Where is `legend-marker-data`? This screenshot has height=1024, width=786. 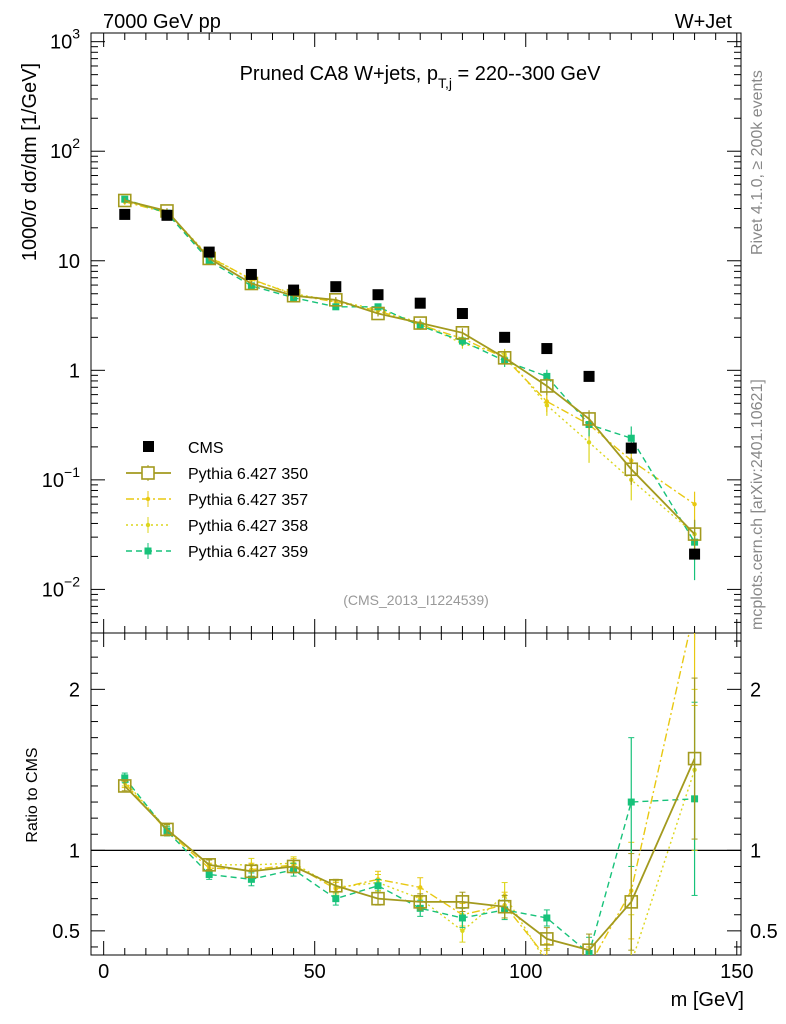
legend-marker-data is located at coordinates (148, 446).